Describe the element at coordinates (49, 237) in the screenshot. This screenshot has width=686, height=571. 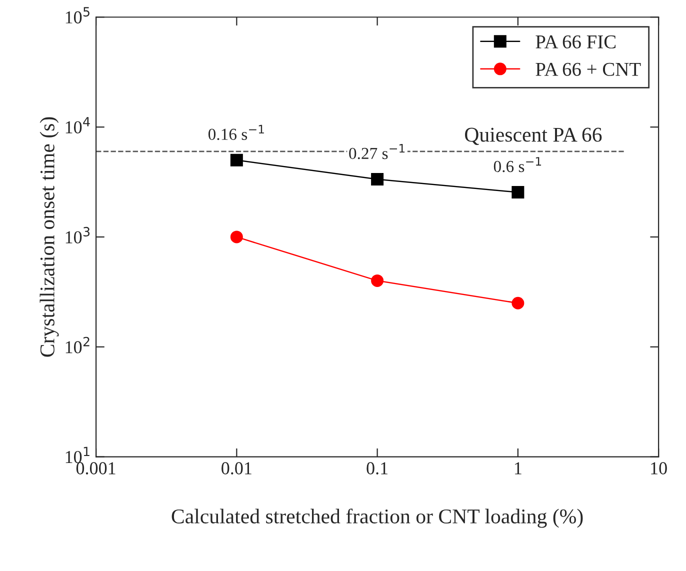
I see `y-axis-title: Crystallization onset time (s)` at that location.